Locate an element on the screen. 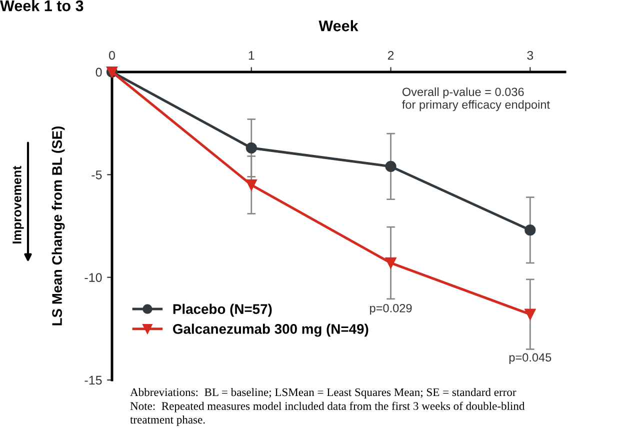 The image size is (618, 447). chart-title: Week 1 to 3 is located at coordinates (42, 6).